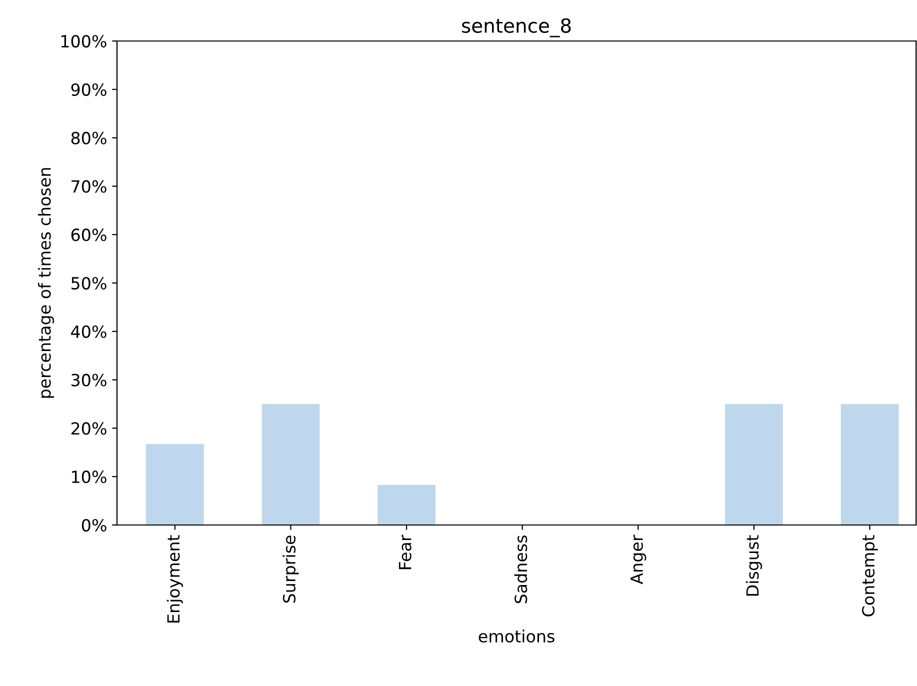 The image size is (917, 686). I want to click on x-tick-label: Fear, so click(405, 552).